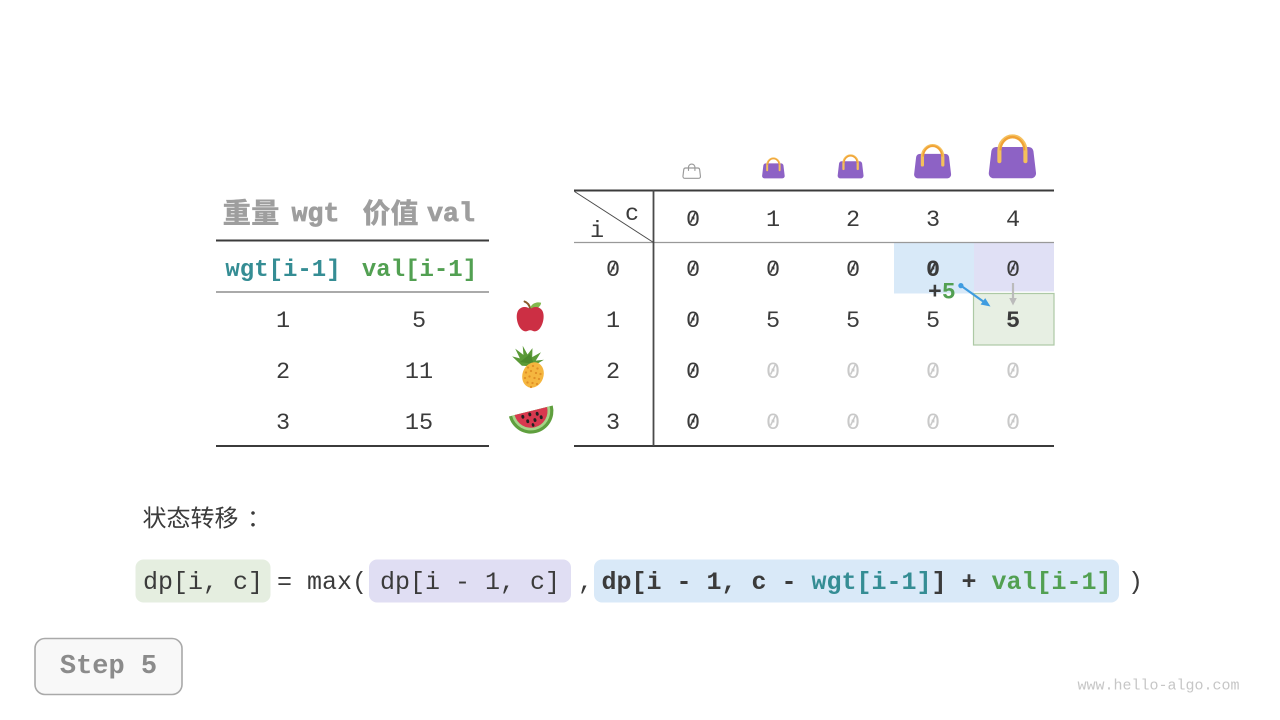 This screenshot has width=1280, height=720. Describe the element at coordinates (316, 214) in the screenshot. I see `svg-text: wgt` at that location.